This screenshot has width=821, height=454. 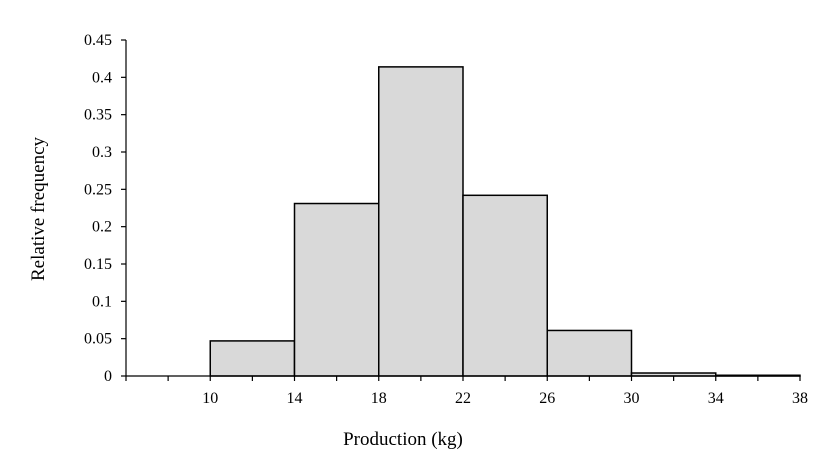 What do you see at coordinates (108, 376) in the screenshot?
I see `y-tick-label: 0` at bounding box center [108, 376].